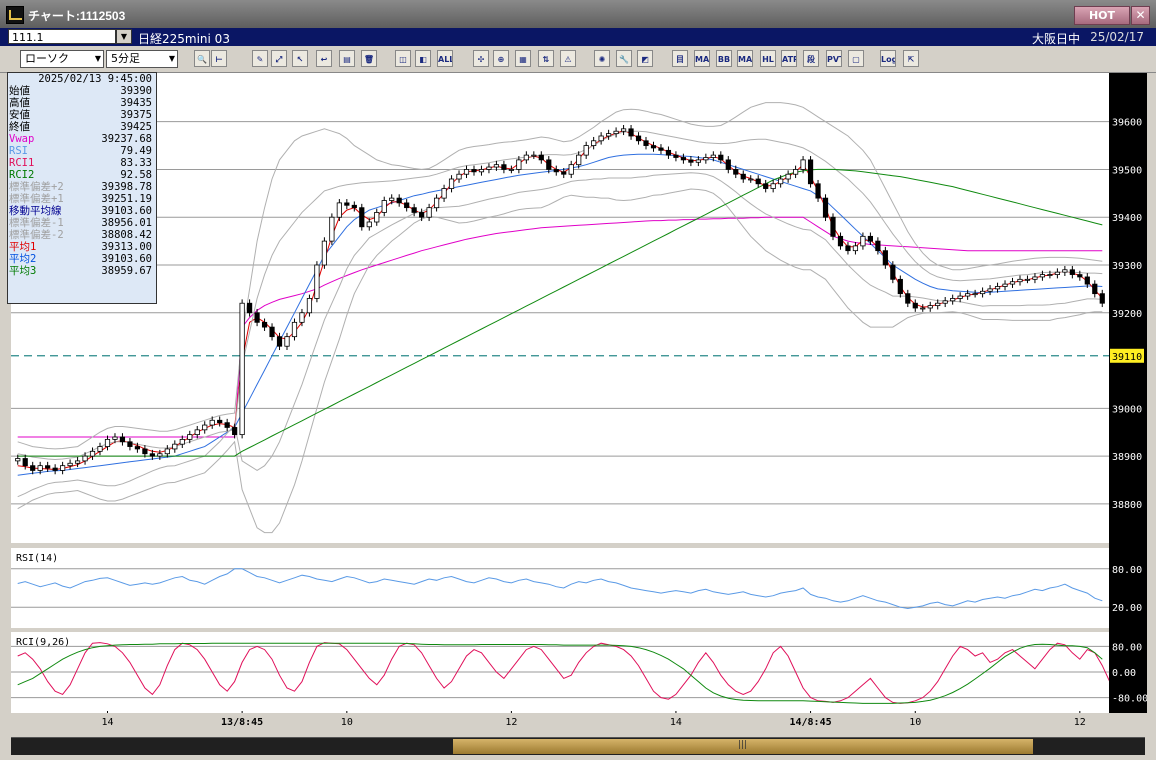 This screenshot has height=760, width=1156. Describe the element at coordinates (745, 58) in the screenshot. I see `mae-icon: MAE` at that location.